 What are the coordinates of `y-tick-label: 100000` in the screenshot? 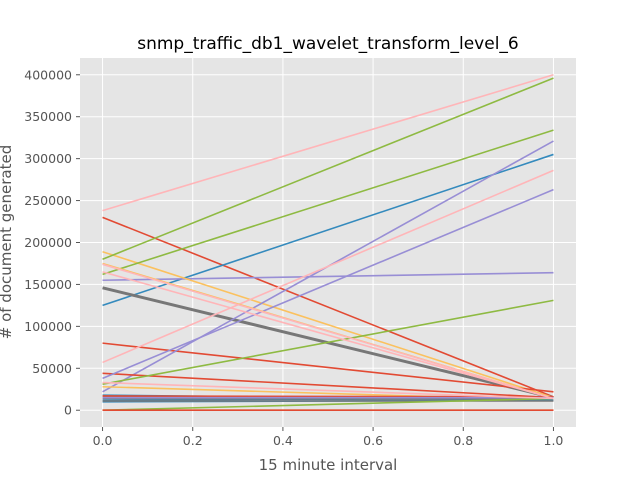 It's located at (48, 326).